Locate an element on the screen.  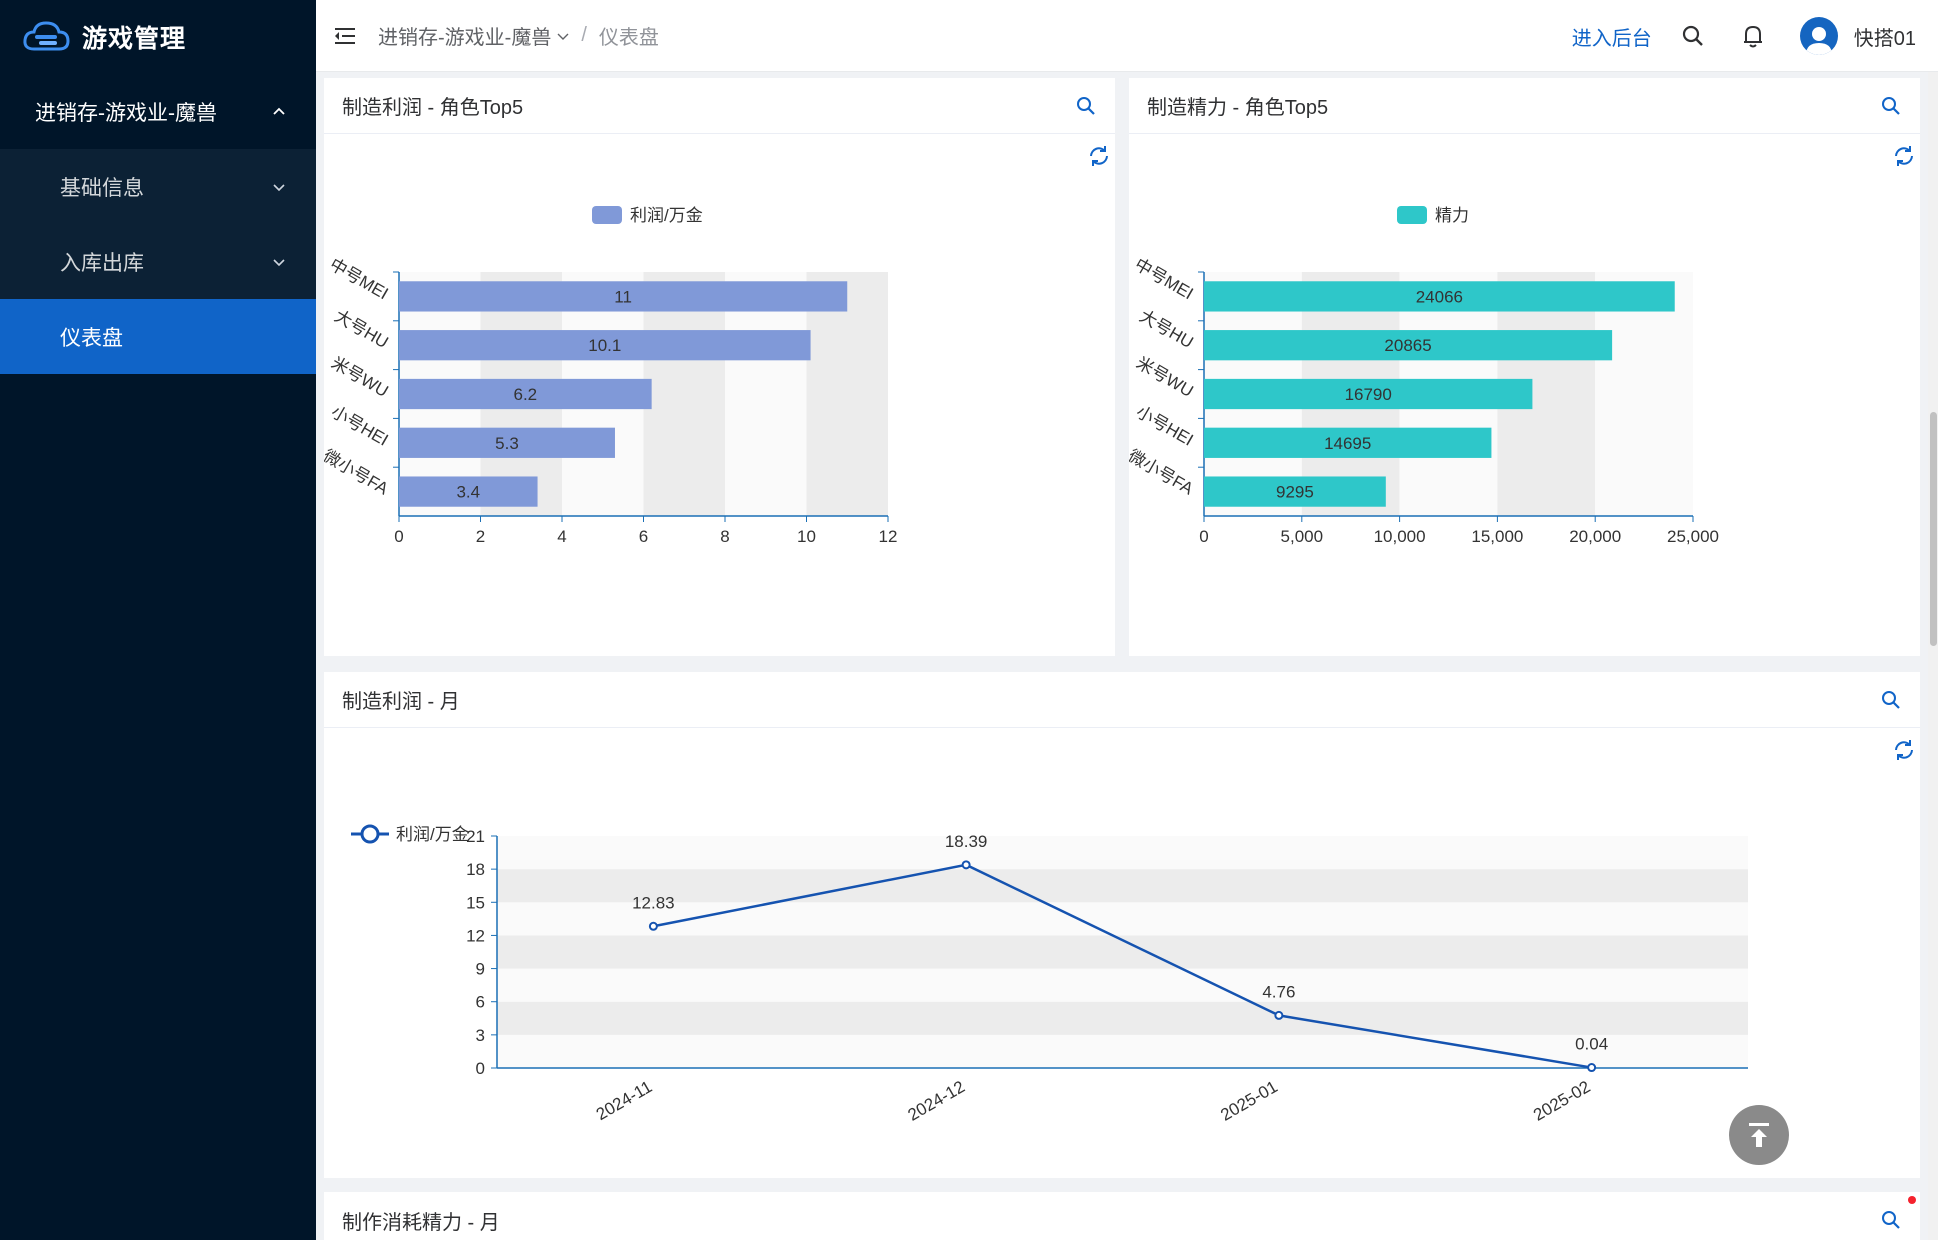
x-tick-label: 5,000 is located at coordinates (1302, 536).